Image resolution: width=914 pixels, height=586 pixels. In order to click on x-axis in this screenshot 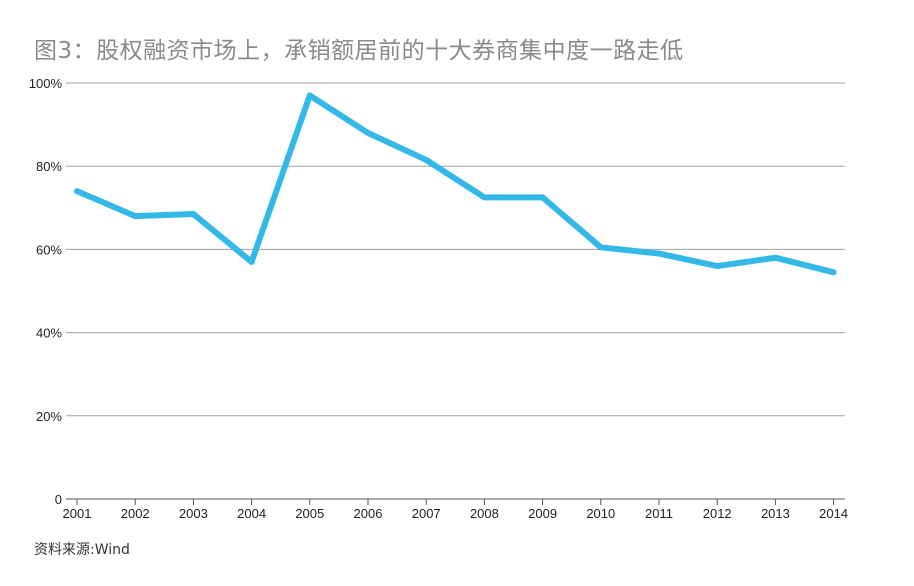, I will do `click(455, 501)`.